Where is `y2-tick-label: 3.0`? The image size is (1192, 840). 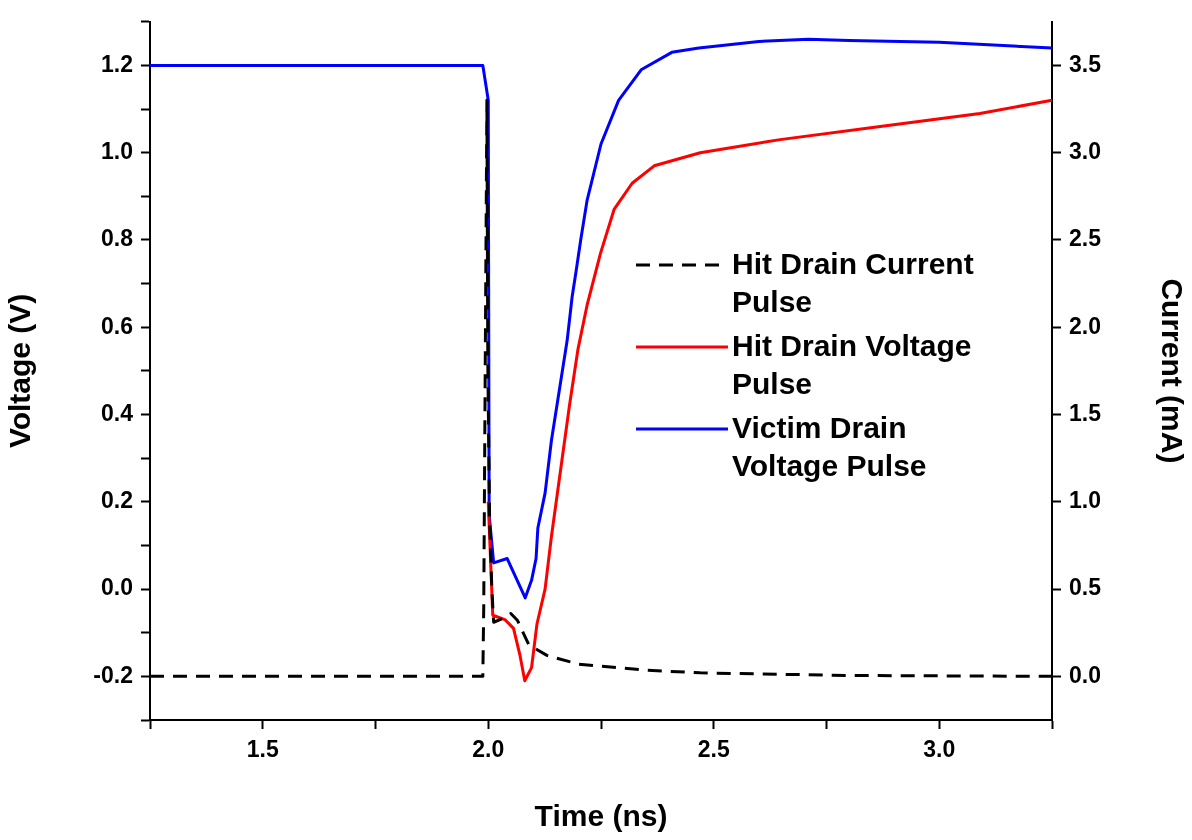 y2-tick-label: 3.0 is located at coordinates (1085, 151).